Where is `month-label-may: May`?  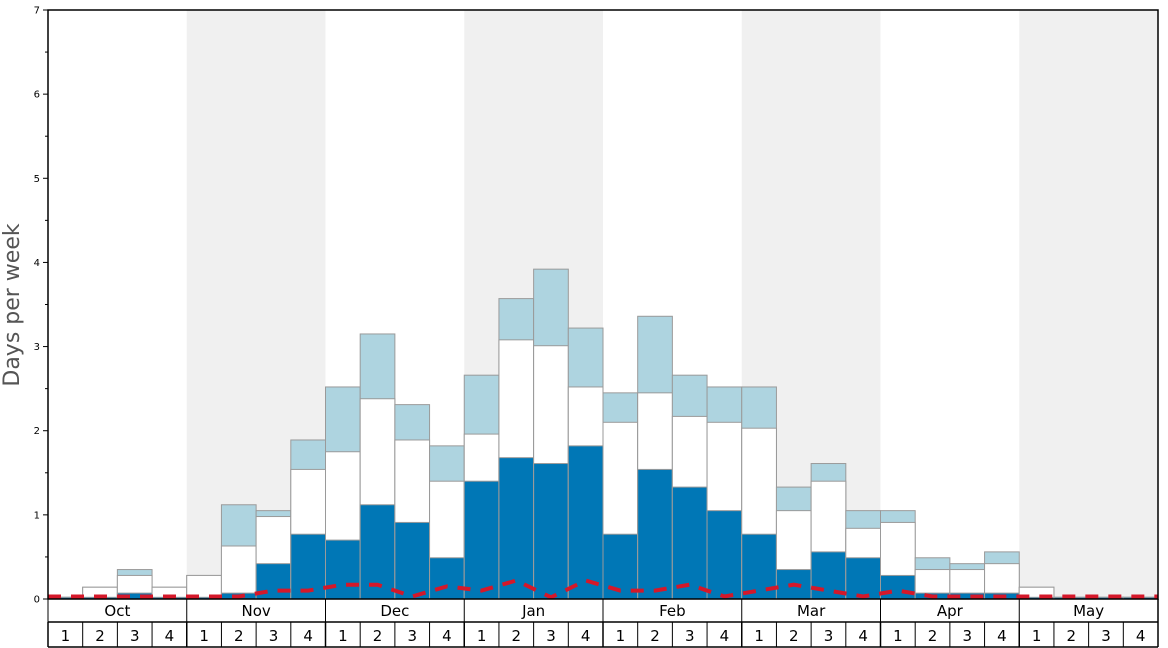 month-label-may: May is located at coordinates (1088, 611).